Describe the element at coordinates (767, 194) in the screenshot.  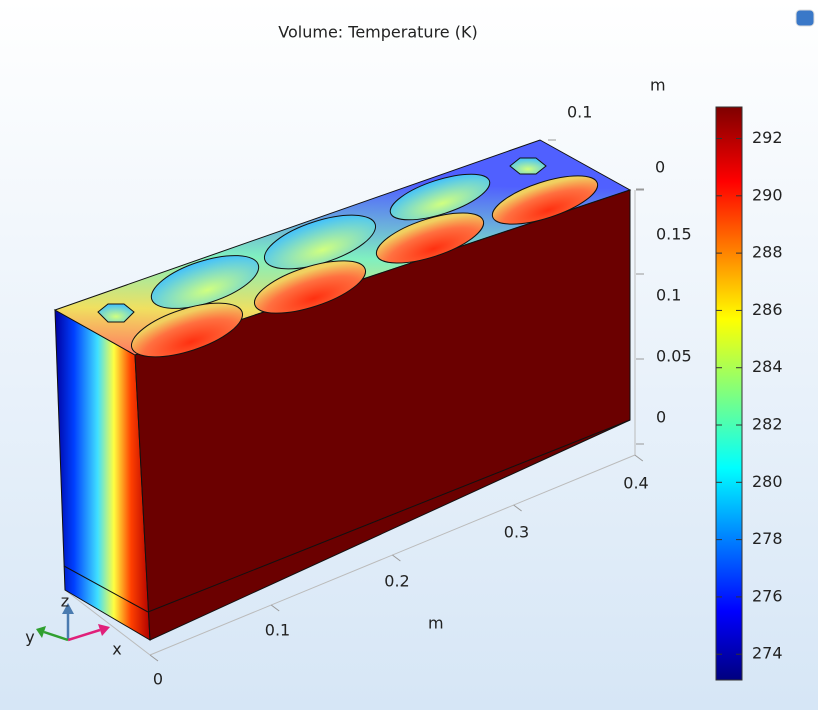
I see `colorbar-tick-label: 290` at that location.